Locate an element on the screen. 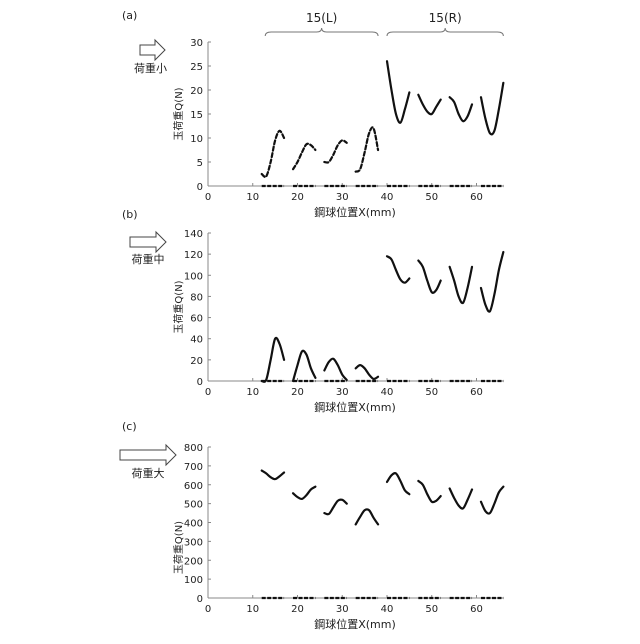 This screenshot has height=644, width=640. group-label: 15(L) is located at coordinates (321, 18).